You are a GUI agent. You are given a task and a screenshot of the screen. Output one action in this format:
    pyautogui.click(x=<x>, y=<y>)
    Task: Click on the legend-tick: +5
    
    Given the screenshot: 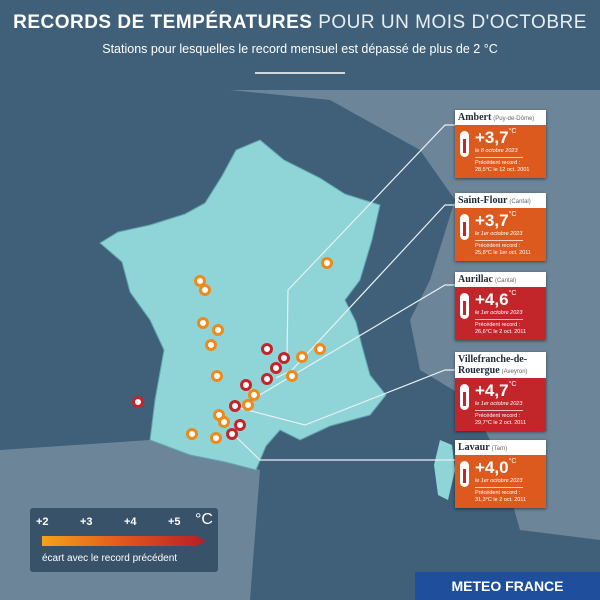 What is the action you would take?
    pyautogui.click(x=174, y=522)
    